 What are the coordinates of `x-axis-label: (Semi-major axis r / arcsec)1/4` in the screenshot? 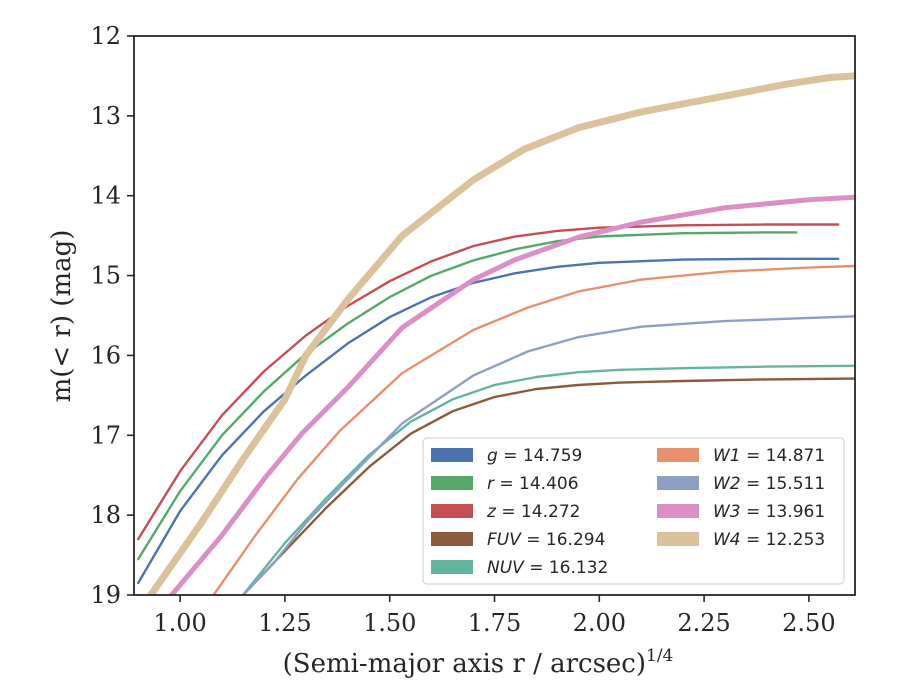 It's located at (478, 662).